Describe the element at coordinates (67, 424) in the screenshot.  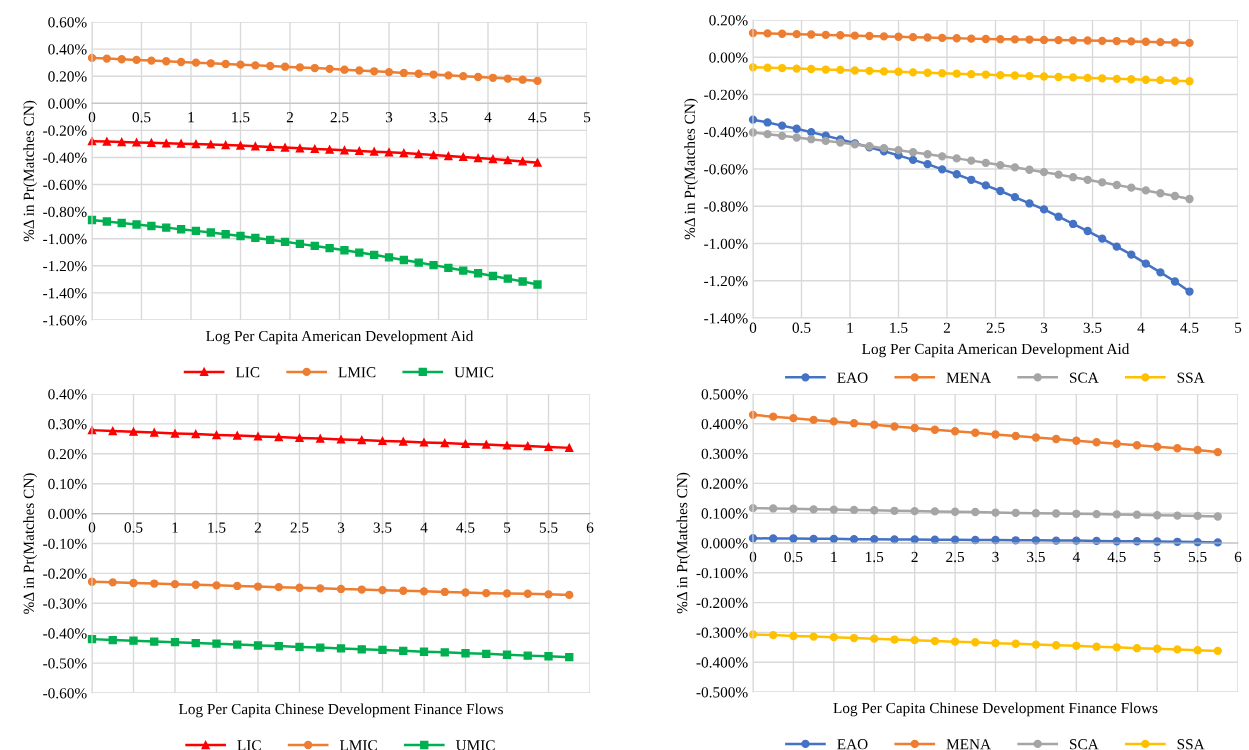
I see `y-tick-label: 0.30%` at that location.